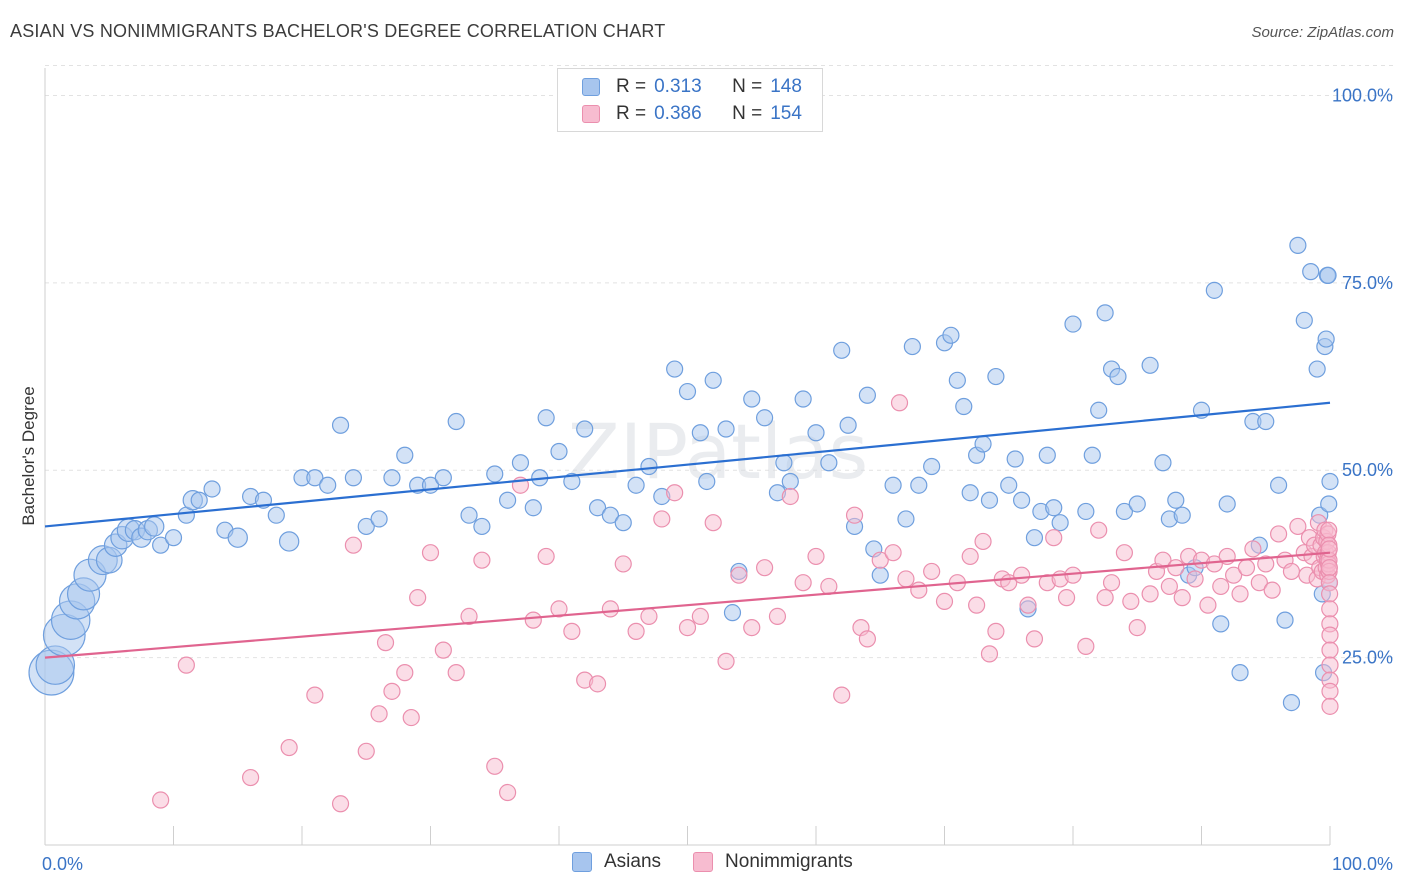 The height and width of the screenshot is (892, 1406). Describe the element at coordinates (678, 113) in the screenshot. I see `nonimmigrants-r-value: 0.386` at that location.